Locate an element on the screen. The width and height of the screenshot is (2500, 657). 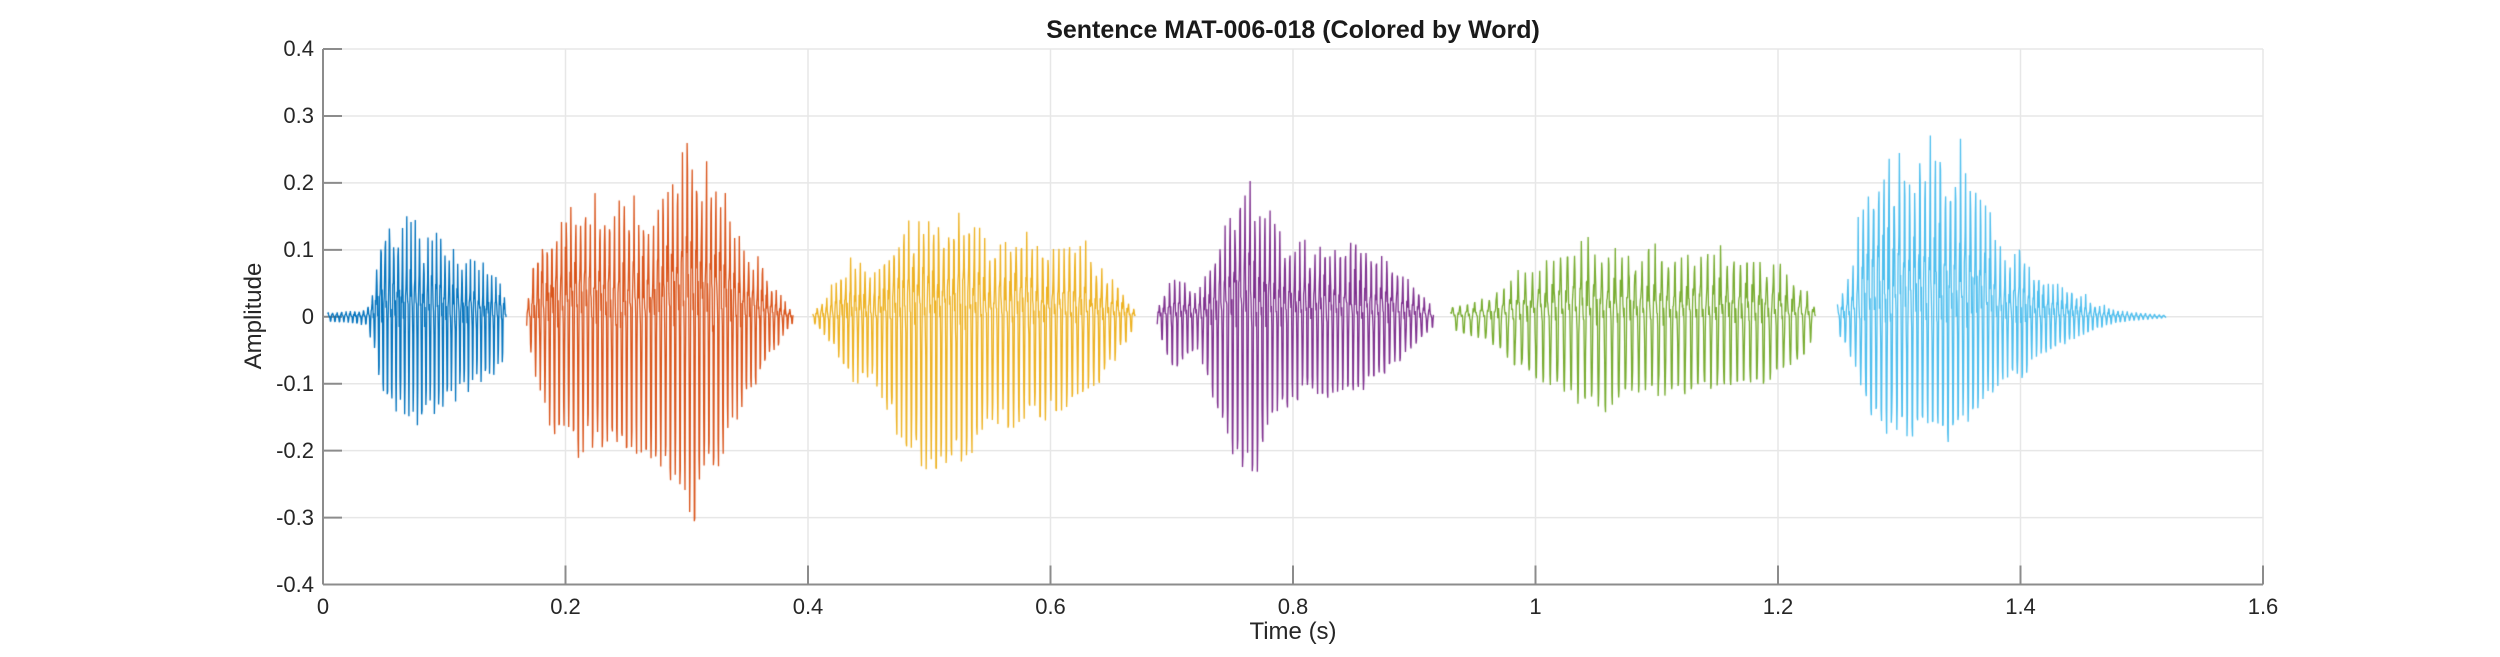
y-tick-label: -0.4 is located at coordinates (295, 584).